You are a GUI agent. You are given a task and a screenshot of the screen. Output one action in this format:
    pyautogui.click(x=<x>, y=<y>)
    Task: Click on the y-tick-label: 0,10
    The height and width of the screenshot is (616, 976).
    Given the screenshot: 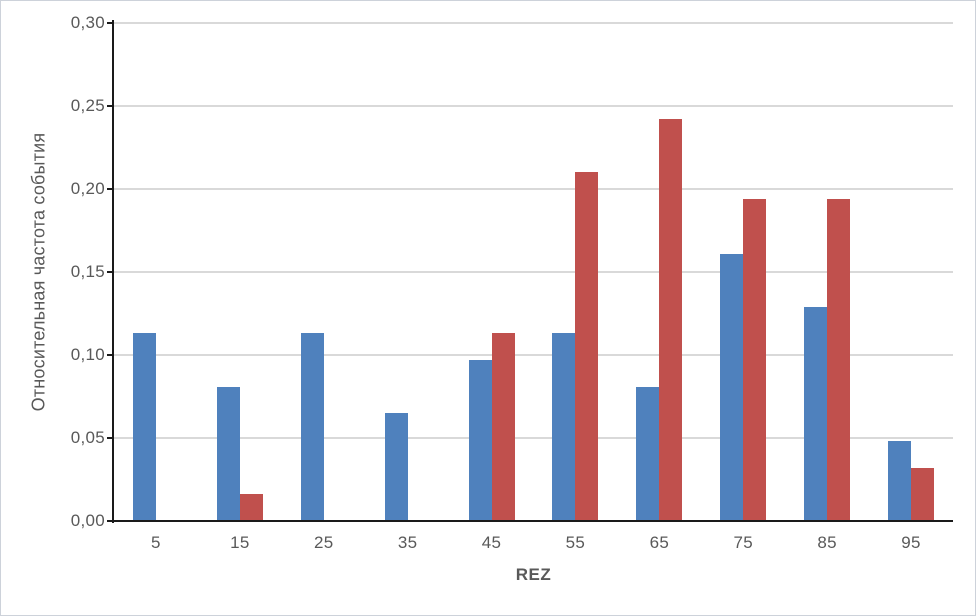 What is the action you would take?
    pyautogui.click(x=87, y=354)
    